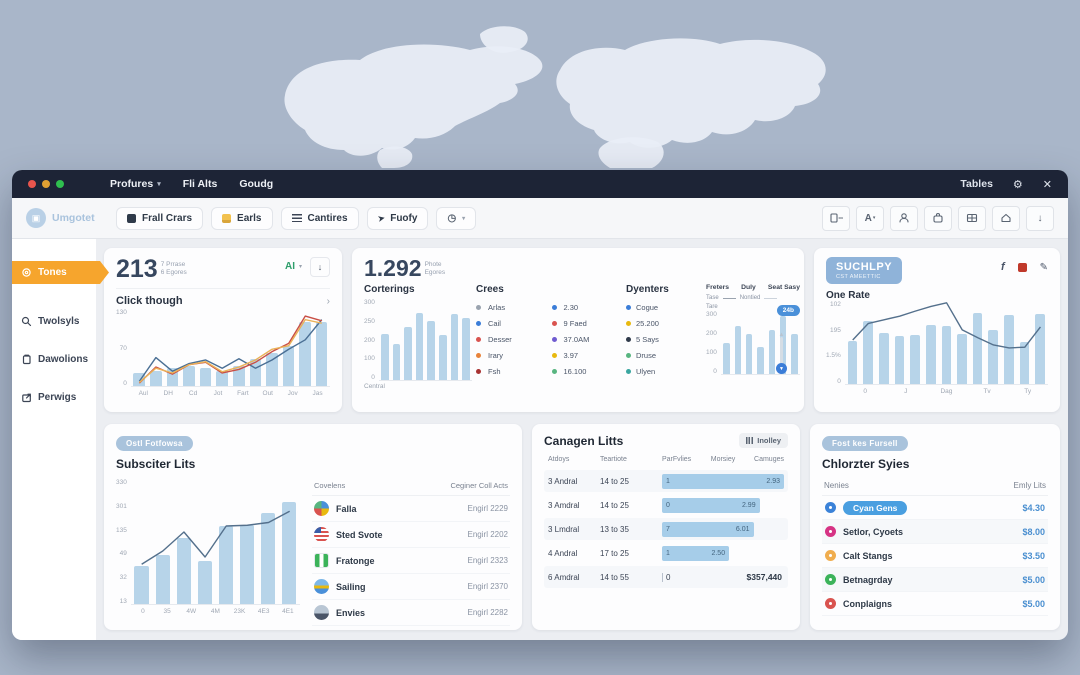 The width and height of the screenshot is (1080, 675). What do you see at coordinates (976, 184) in the screenshot?
I see `tables-link: Tables` at bounding box center [976, 184].